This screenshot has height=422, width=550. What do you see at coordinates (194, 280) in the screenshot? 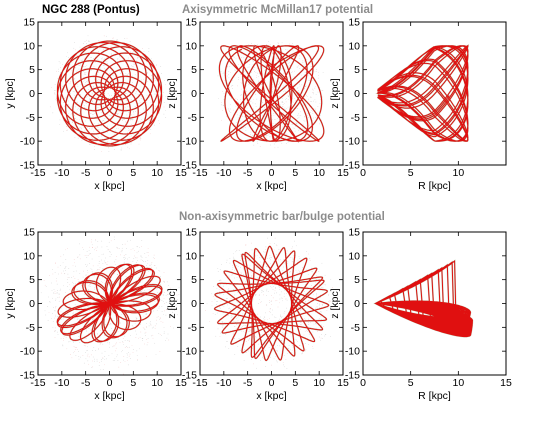
I see `y-tick-label: 5` at bounding box center [194, 280].